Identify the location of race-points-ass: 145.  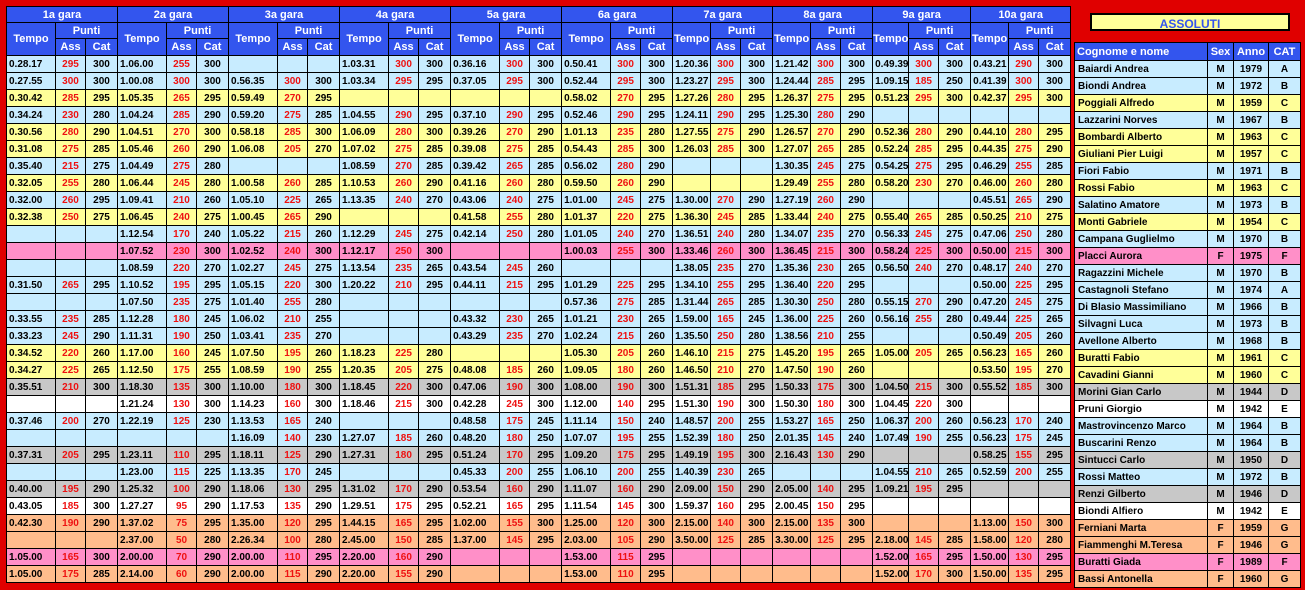
(626, 506).